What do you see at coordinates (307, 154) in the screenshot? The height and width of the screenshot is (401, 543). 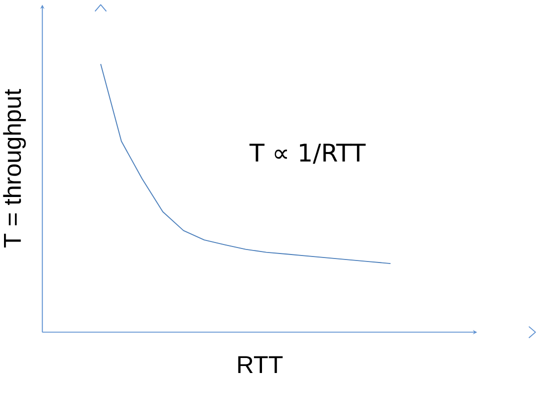 I see `annotation: T ∝ 1/RTT` at bounding box center [307, 154].